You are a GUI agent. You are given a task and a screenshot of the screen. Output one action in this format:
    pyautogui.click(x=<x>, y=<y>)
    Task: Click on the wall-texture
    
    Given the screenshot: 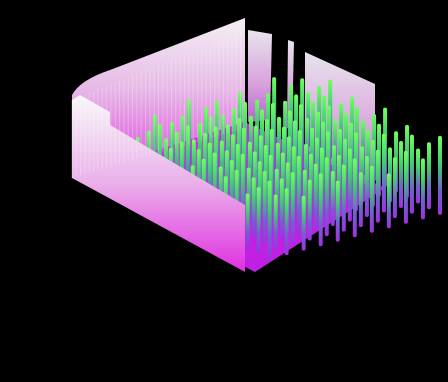 What is the action you would take?
    pyautogui.click(x=156, y=104)
    